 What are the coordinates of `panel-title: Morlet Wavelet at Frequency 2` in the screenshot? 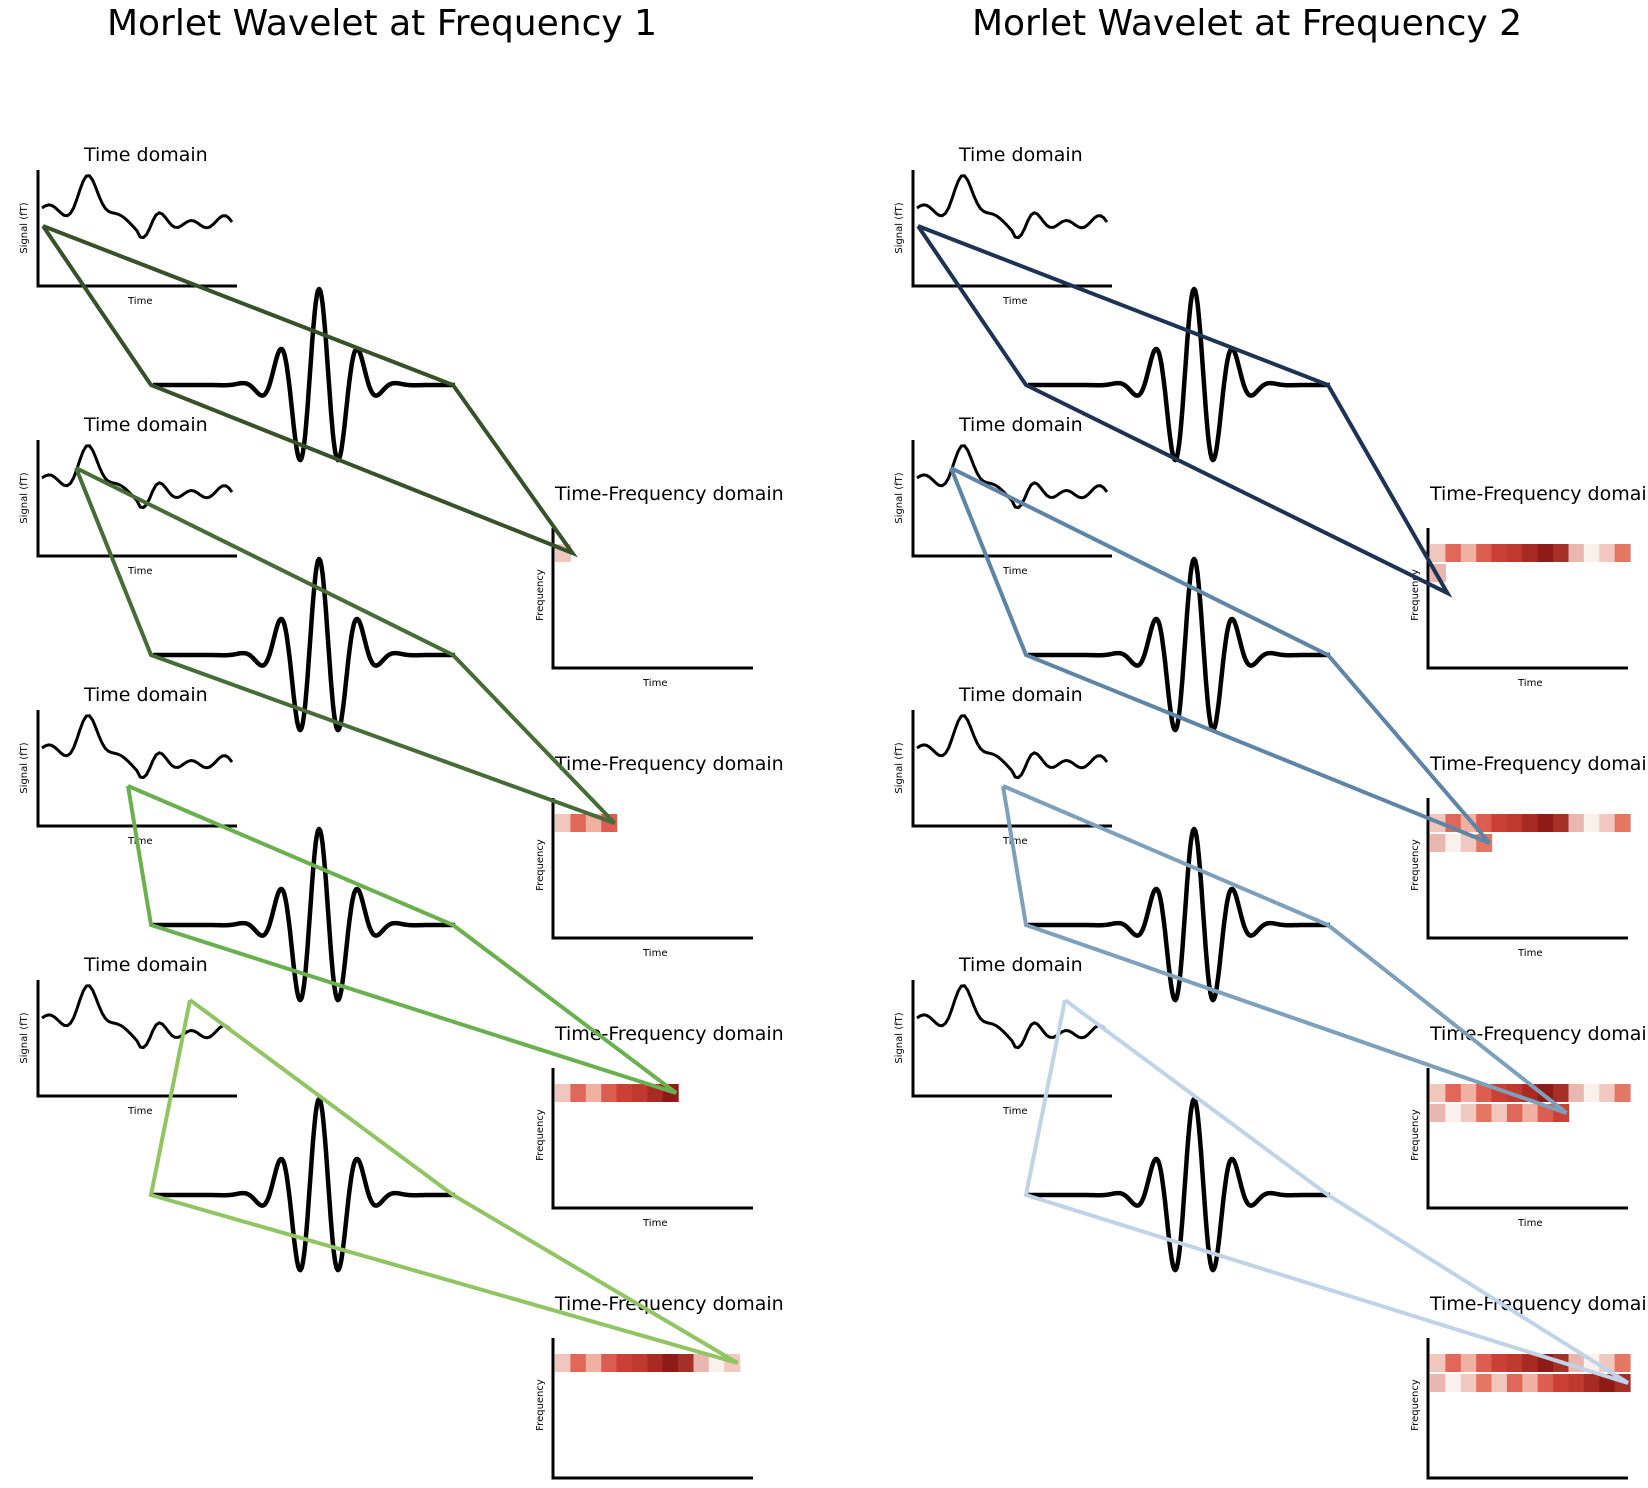 It's located at (1247, 23).